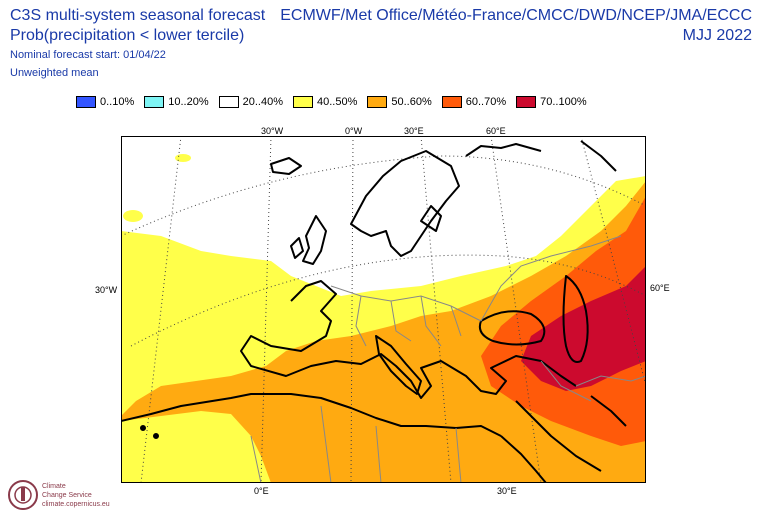  I want to click on legend-item: 10..20%, so click(176, 102).